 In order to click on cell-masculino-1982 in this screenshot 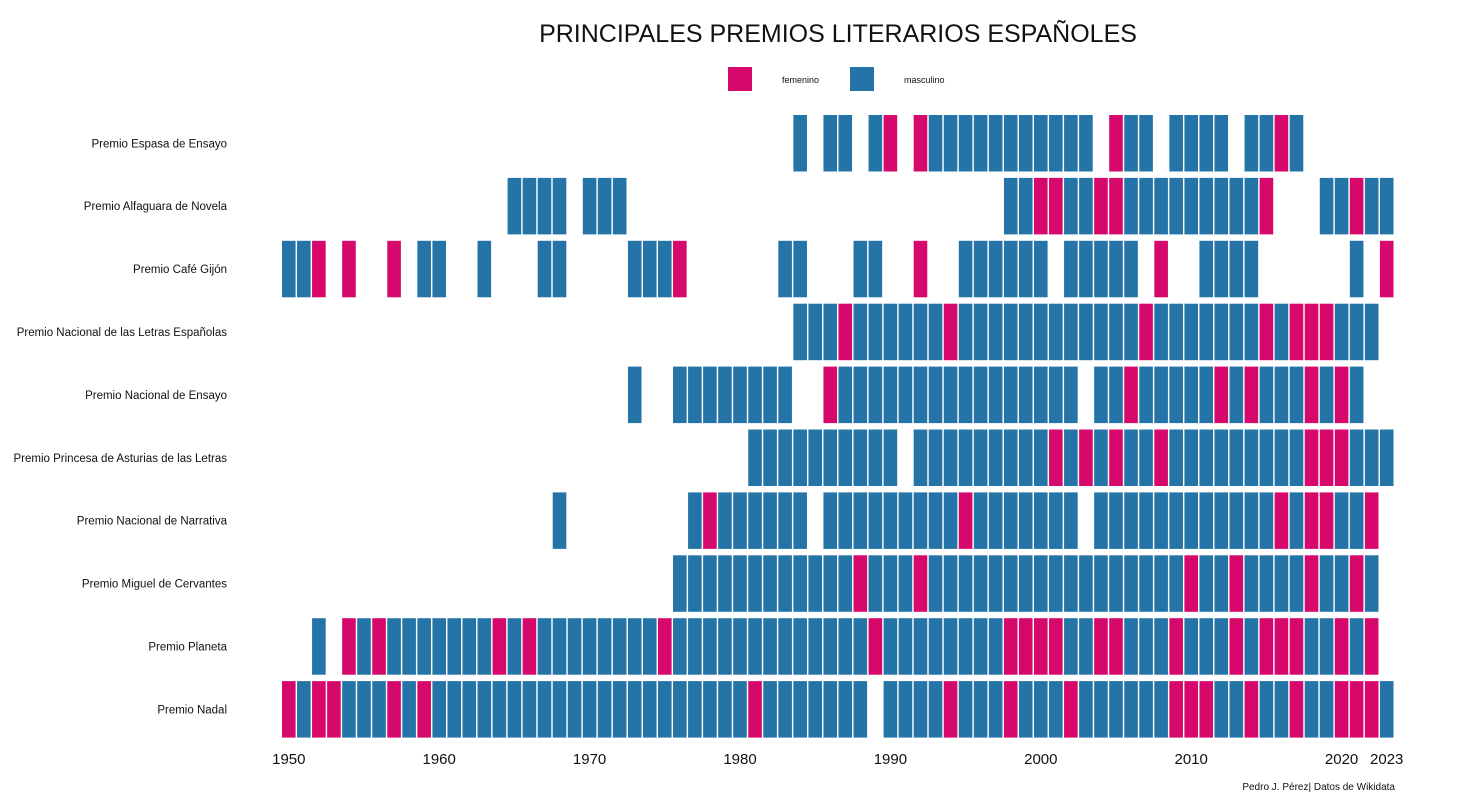, I will do `click(770, 395)`.